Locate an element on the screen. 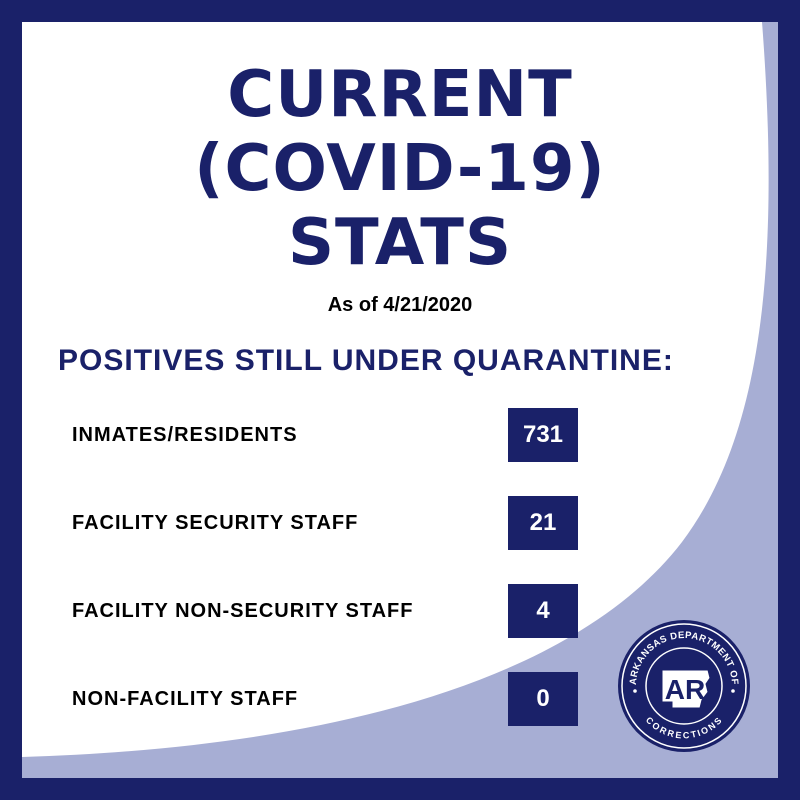 The height and width of the screenshot is (800, 800). row-label-non-facility-staff: NON-FACILITY STAFF is located at coordinates (185, 699).